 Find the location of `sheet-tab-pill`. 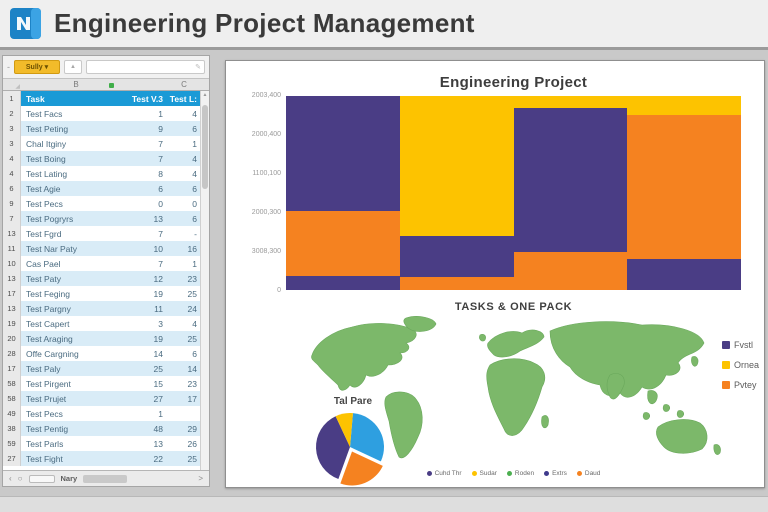

sheet-tab-pill is located at coordinates (41, 478).